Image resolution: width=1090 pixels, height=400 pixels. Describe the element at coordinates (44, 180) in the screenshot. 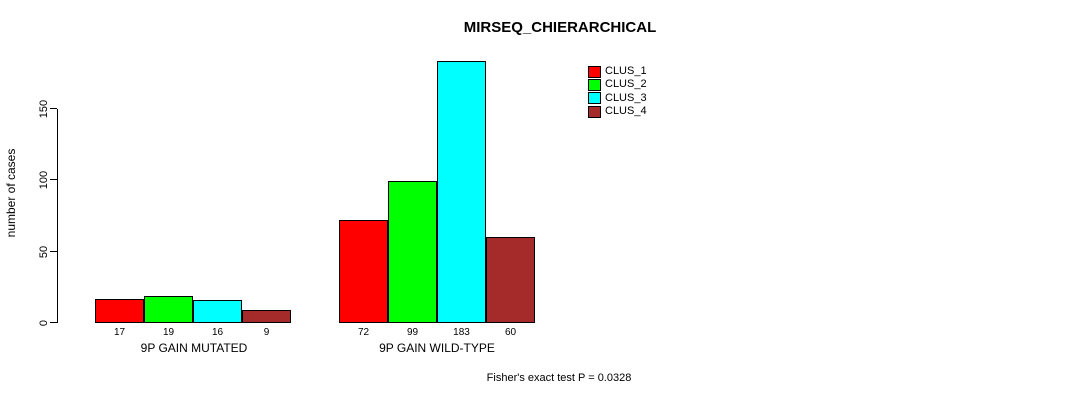

I see `y-tick-label: 100` at that location.